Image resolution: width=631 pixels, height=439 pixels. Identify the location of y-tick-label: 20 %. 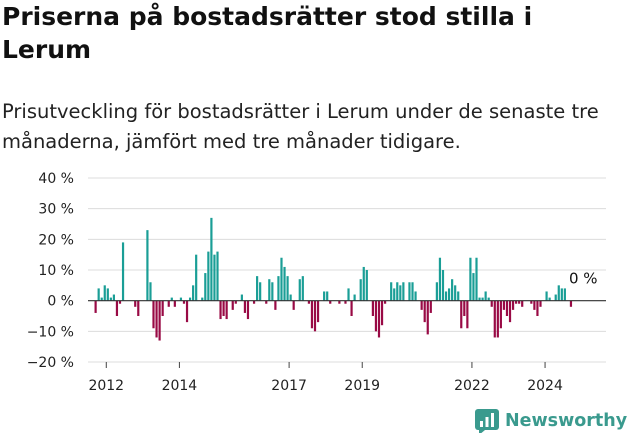
(56, 240).